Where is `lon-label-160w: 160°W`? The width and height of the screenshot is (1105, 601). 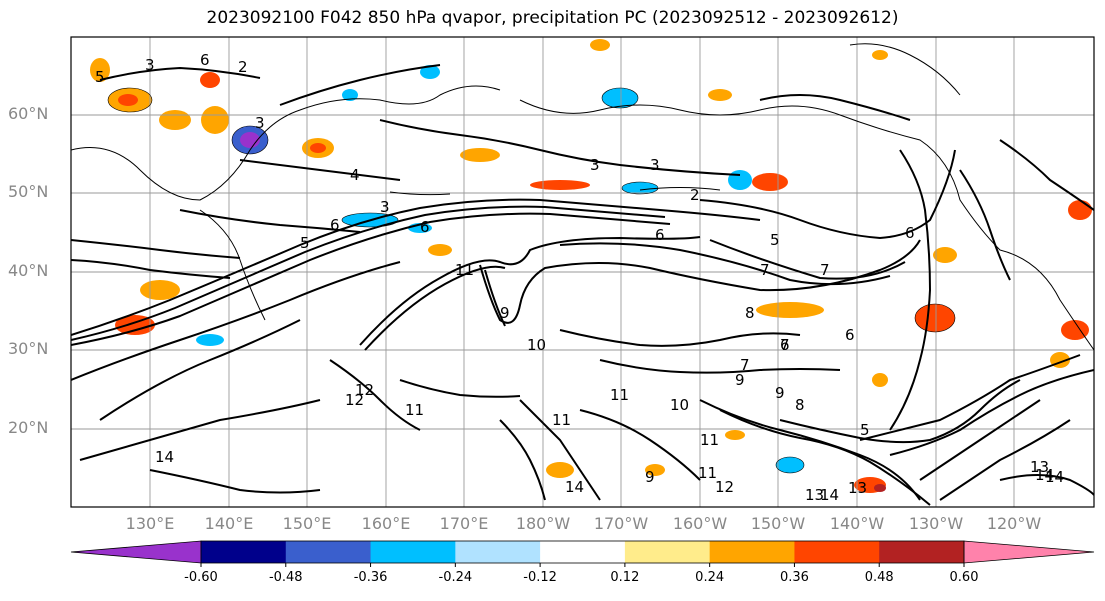
lon-label-160w: 160°W is located at coordinates (700, 523).